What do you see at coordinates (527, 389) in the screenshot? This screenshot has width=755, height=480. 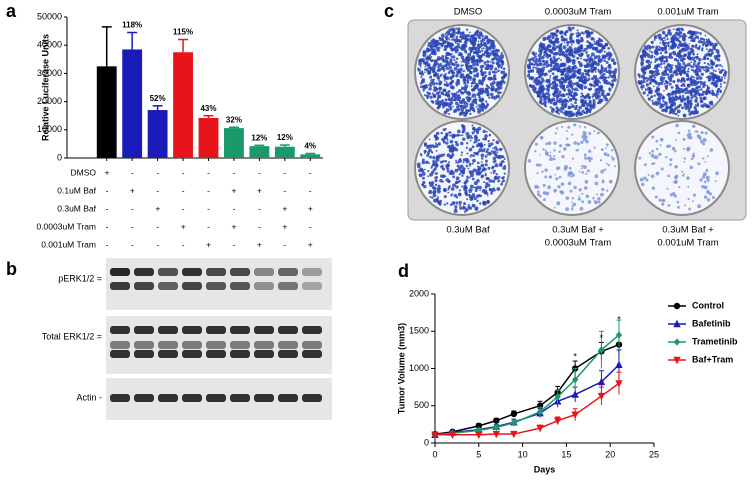 I see `series-line` at bounding box center [527, 389].